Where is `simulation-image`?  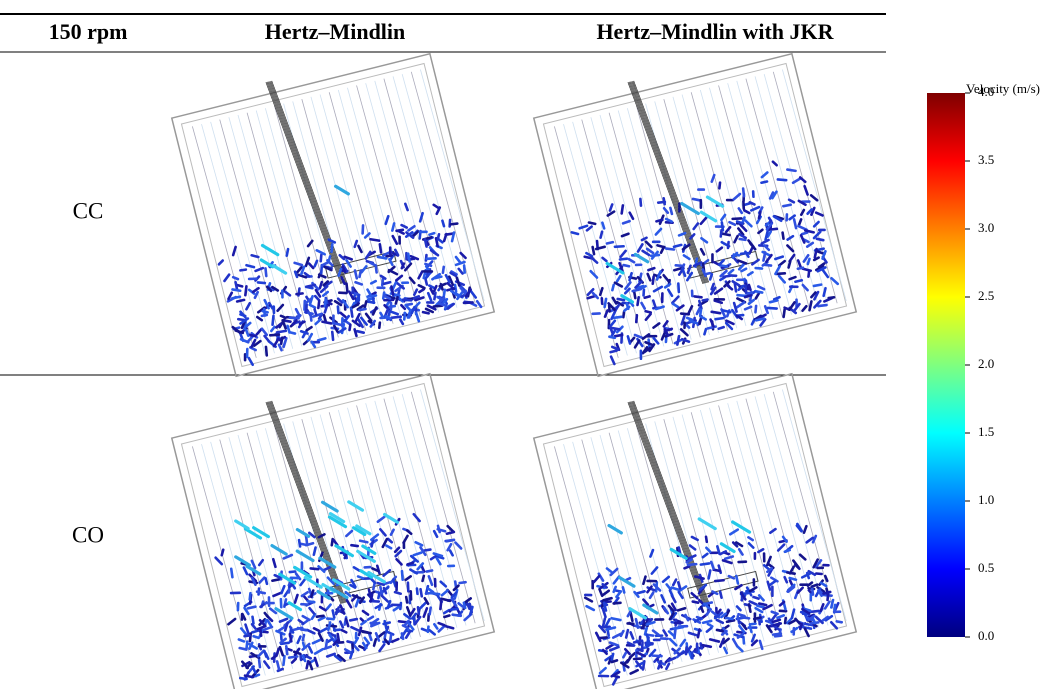
simulation-image is located at coordinates (333, 215).